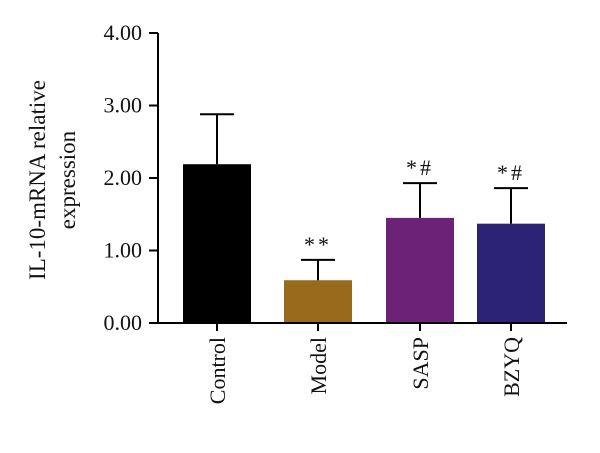 The image size is (600, 453). Describe the element at coordinates (67, 179) in the screenshot. I see `y-axis-title-line-2: expression` at that location.